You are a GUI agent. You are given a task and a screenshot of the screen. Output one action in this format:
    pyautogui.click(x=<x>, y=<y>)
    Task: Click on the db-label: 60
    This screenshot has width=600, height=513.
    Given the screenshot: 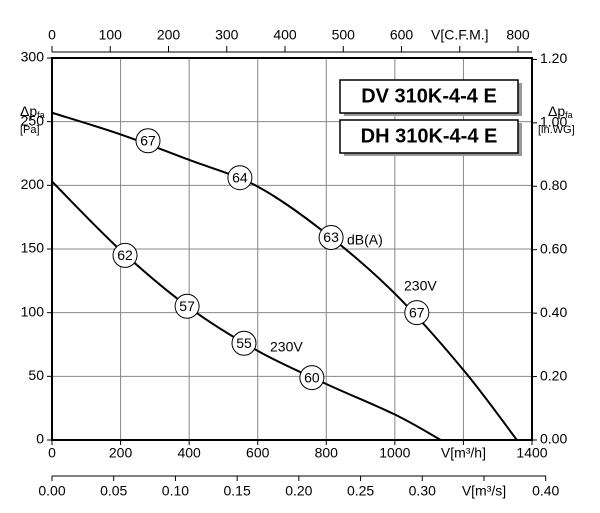 What is the action you would take?
    pyautogui.click(x=312, y=377)
    